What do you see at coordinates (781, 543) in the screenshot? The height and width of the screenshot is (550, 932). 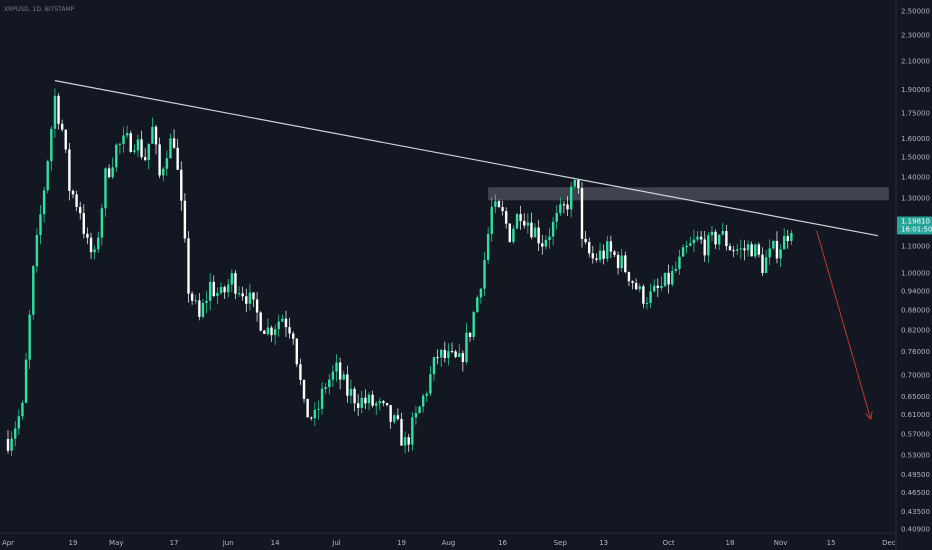 I see `x-tick-label: Nov` at bounding box center [781, 543].